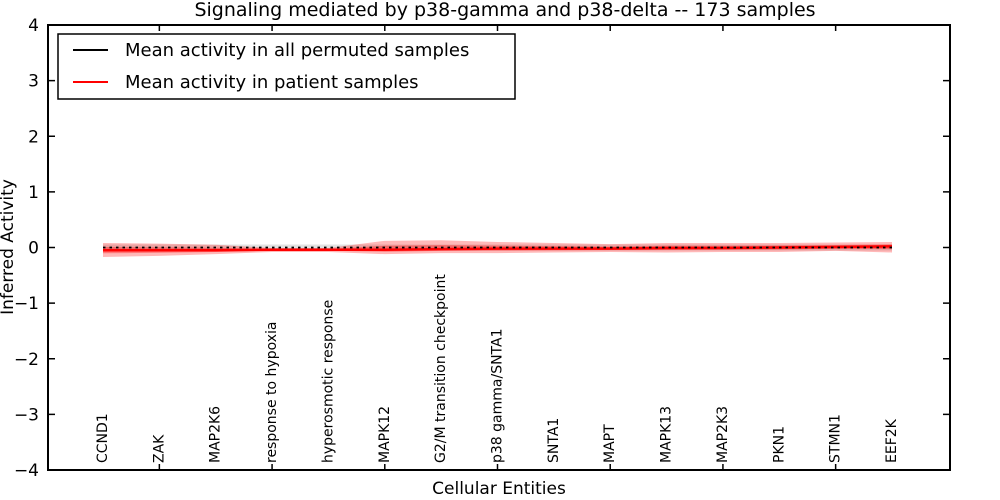 The height and width of the screenshot is (500, 1000). I want to click on x-tick-label: SNTA1, so click(554, 440).